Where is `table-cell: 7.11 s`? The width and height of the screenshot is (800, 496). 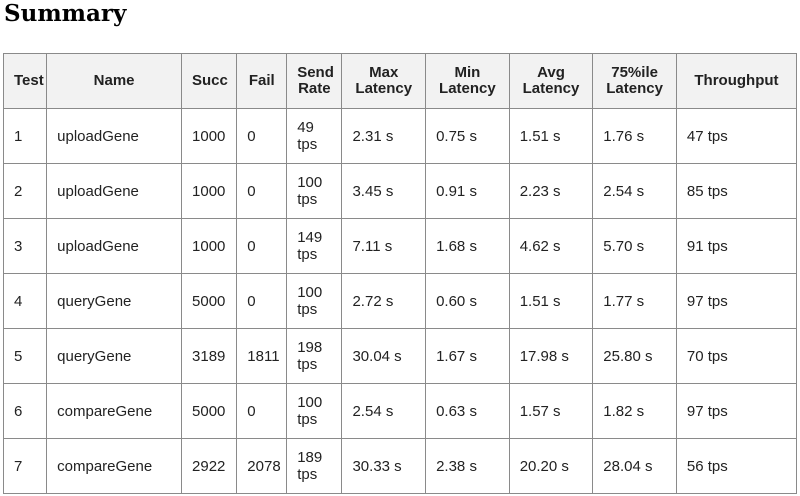
table-cell: 7.11 s is located at coordinates (384, 246).